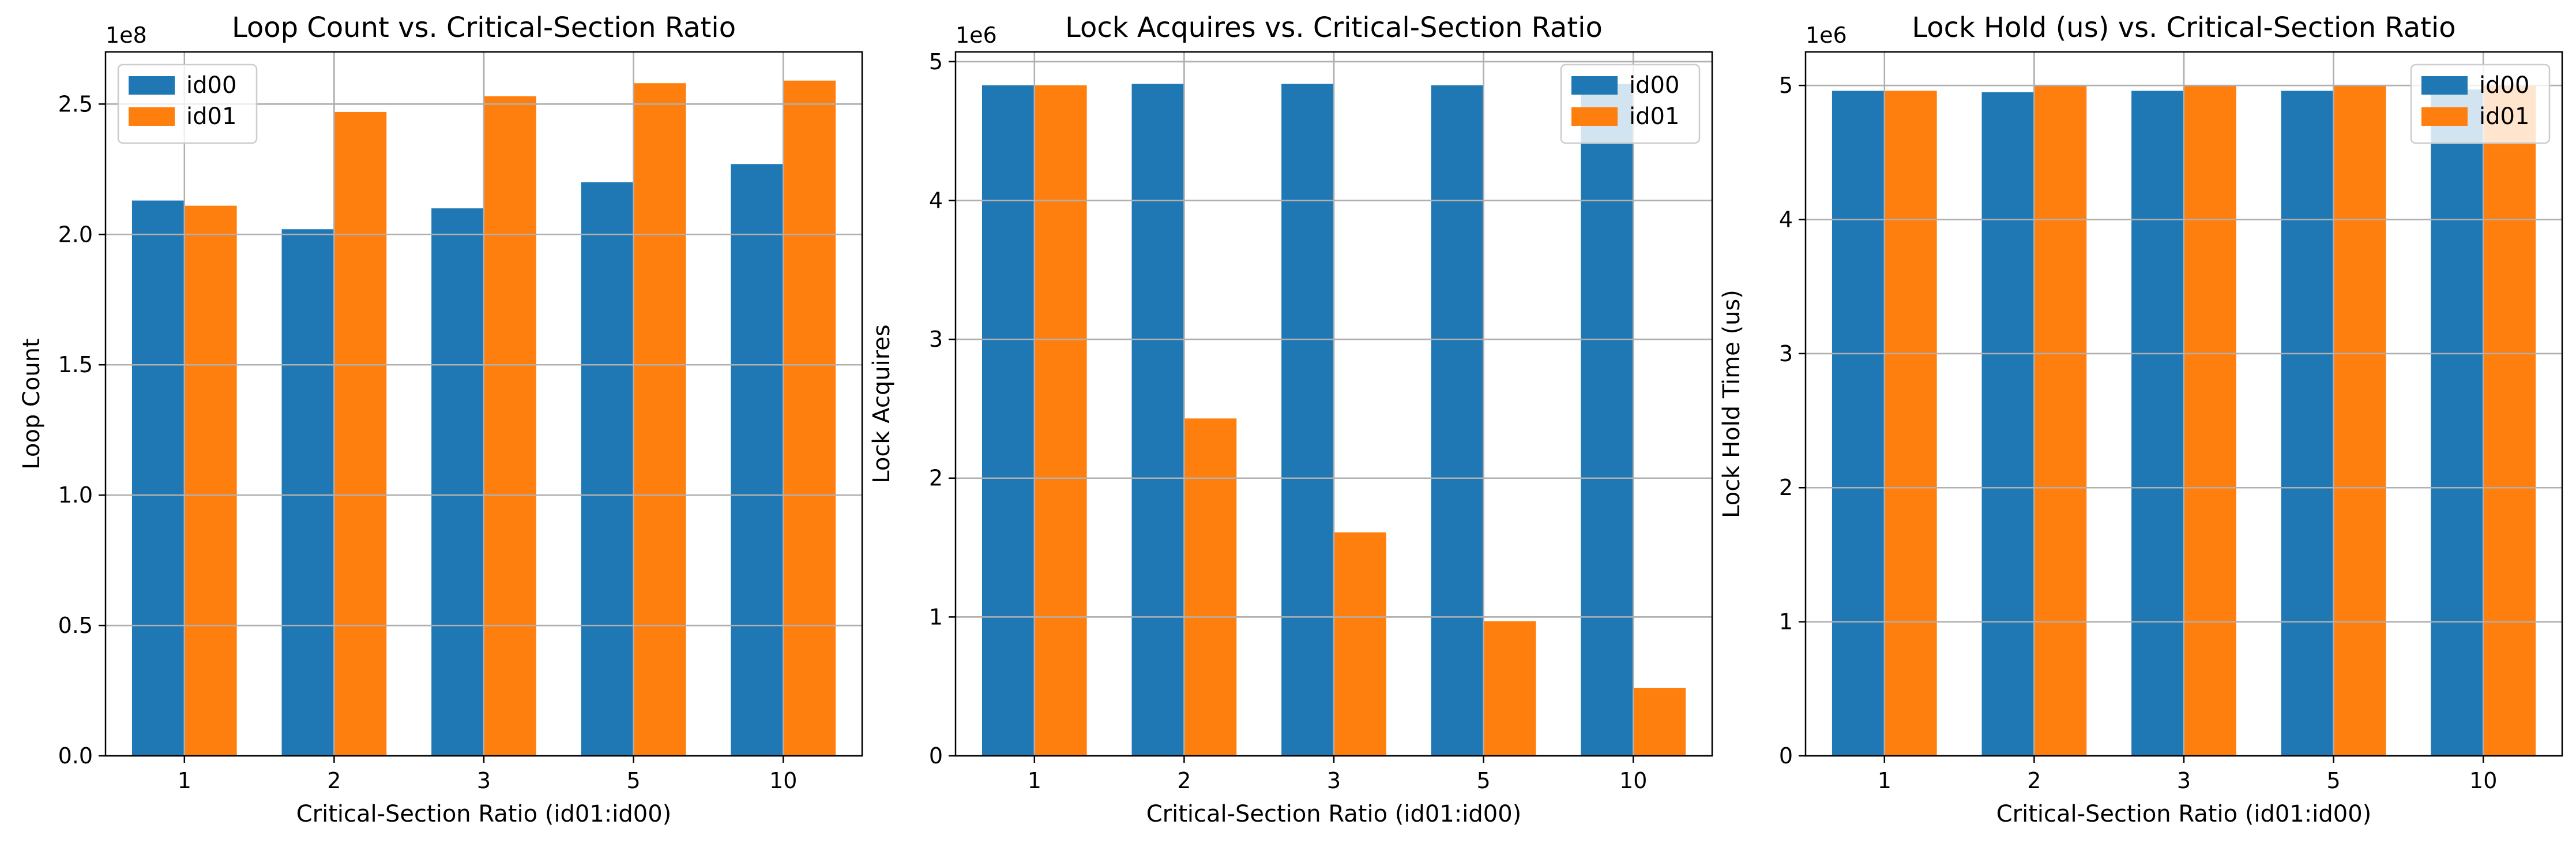 The image size is (2576, 847). What do you see at coordinates (75, 495) in the screenshot?
I see `y-tick-label: 1.0` at bounding box center [75, 495].